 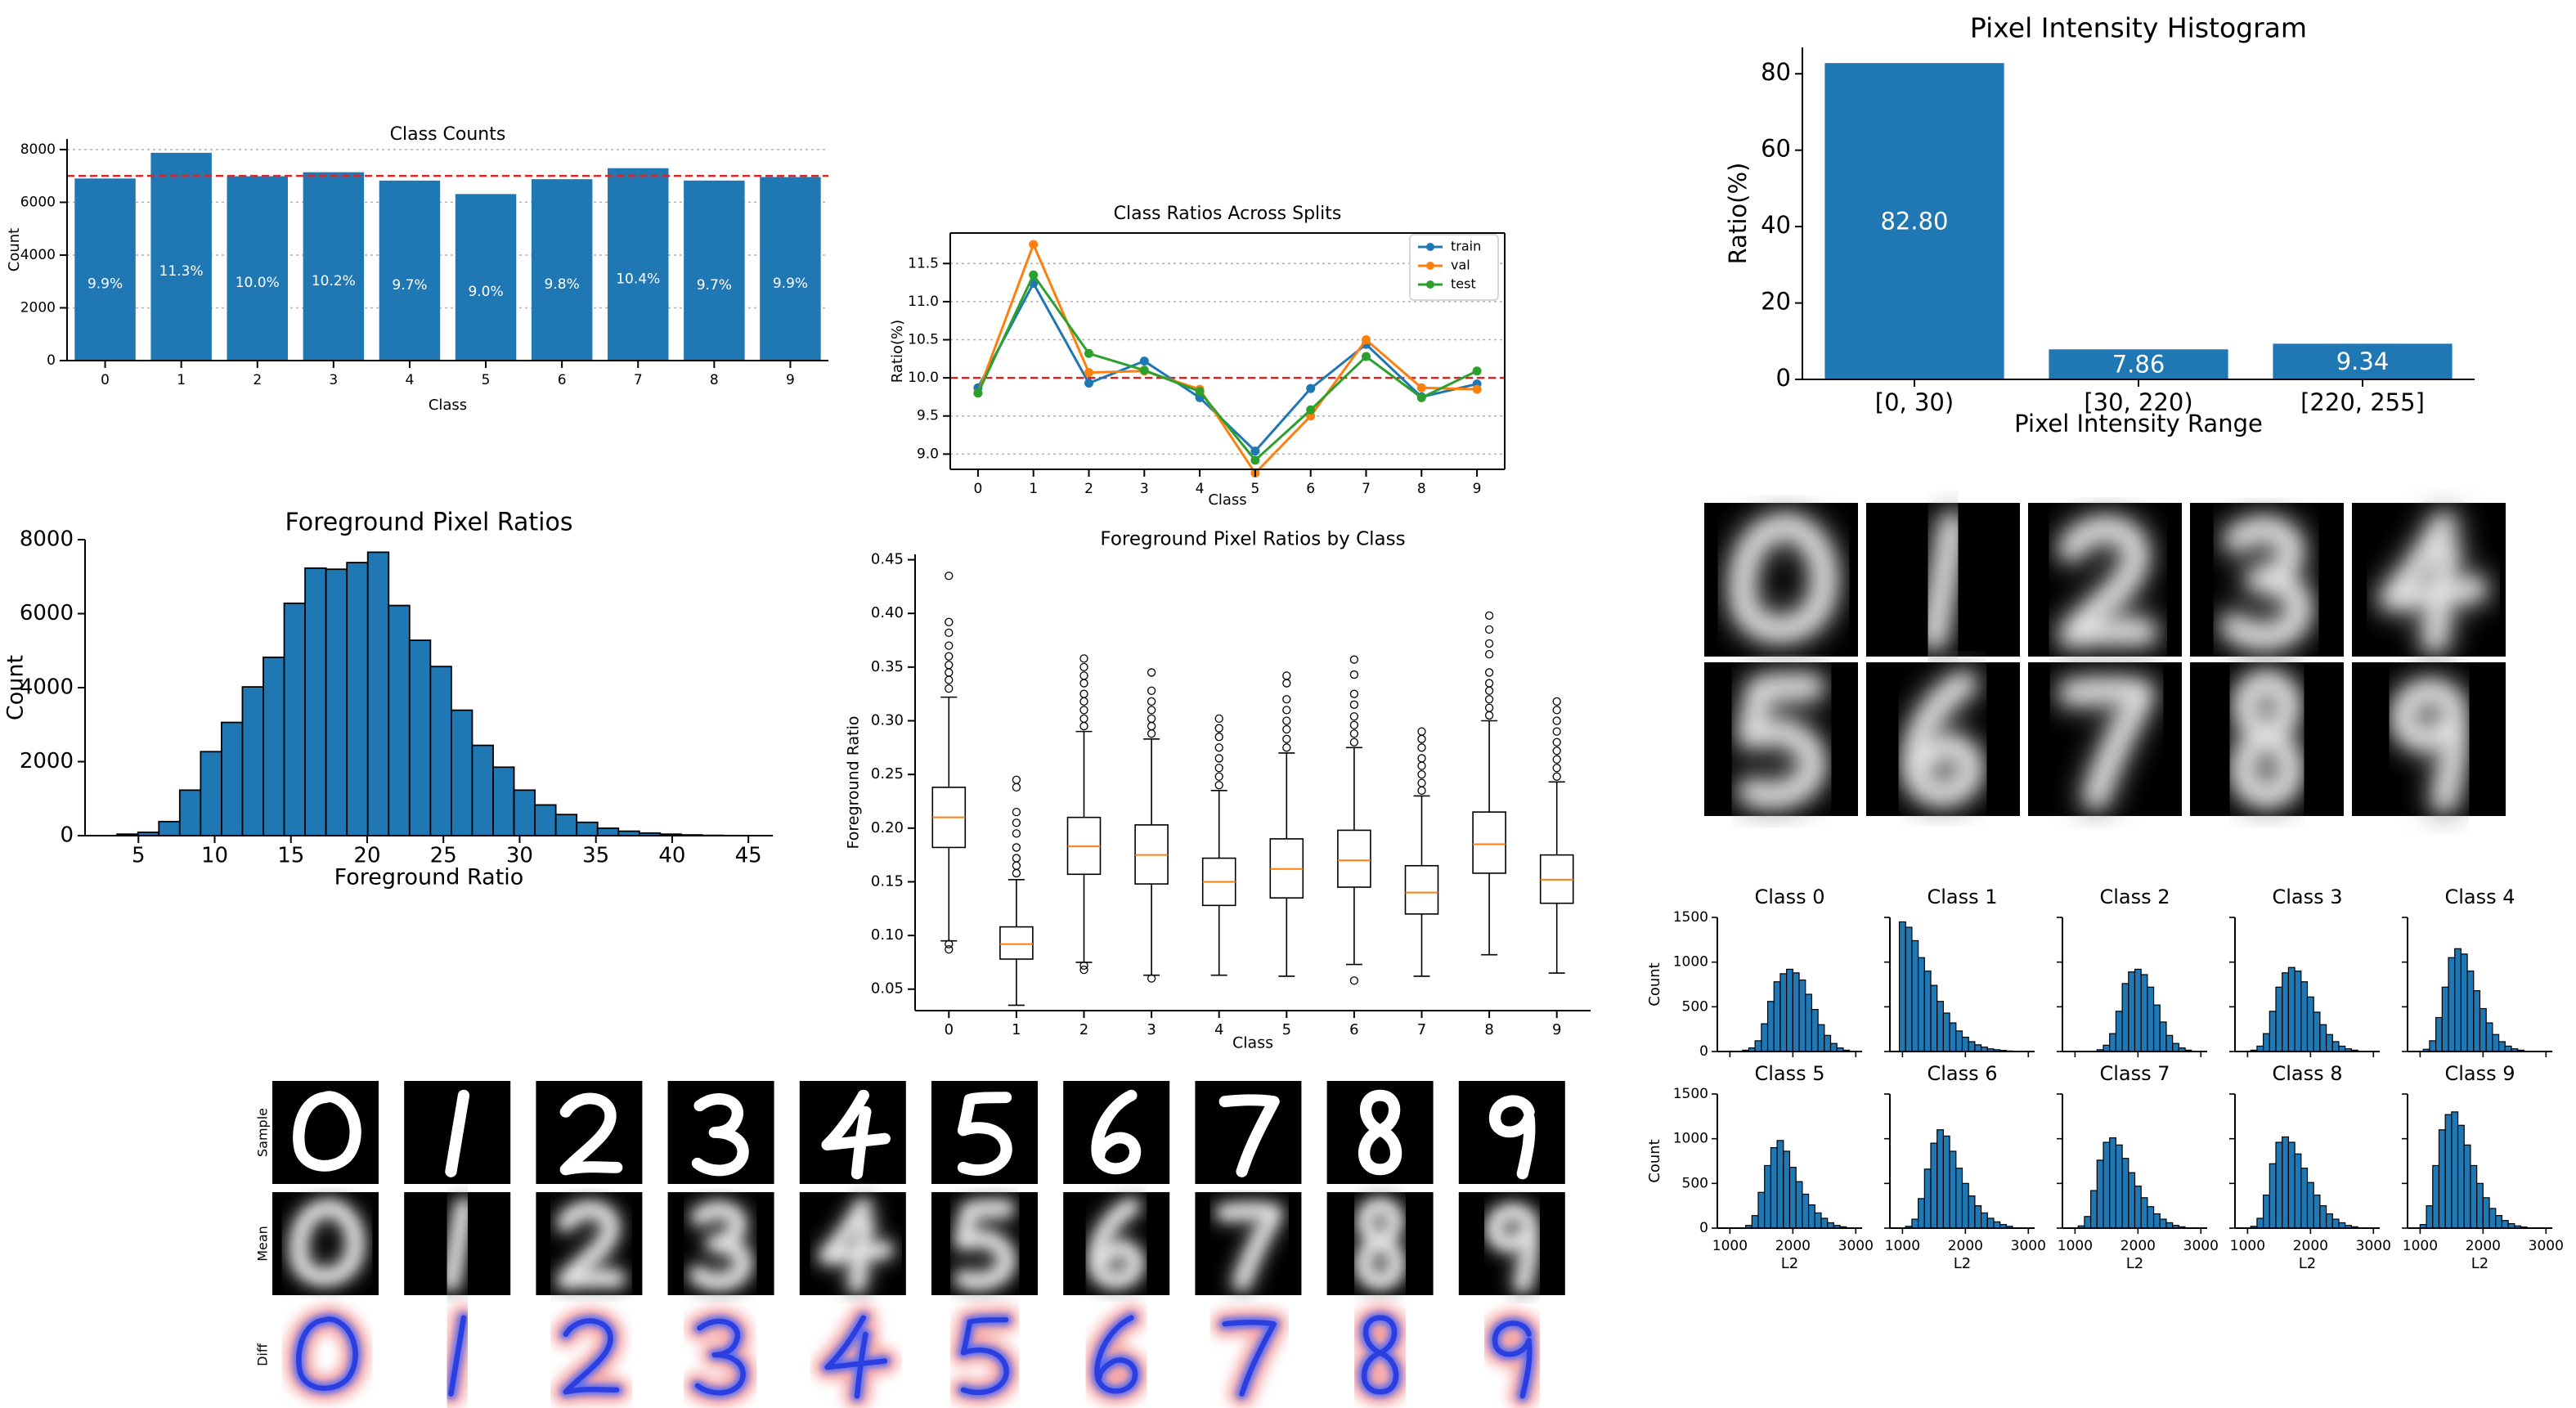 I want to click on x-tick-label: 2, so click(x=1083, y=1029).